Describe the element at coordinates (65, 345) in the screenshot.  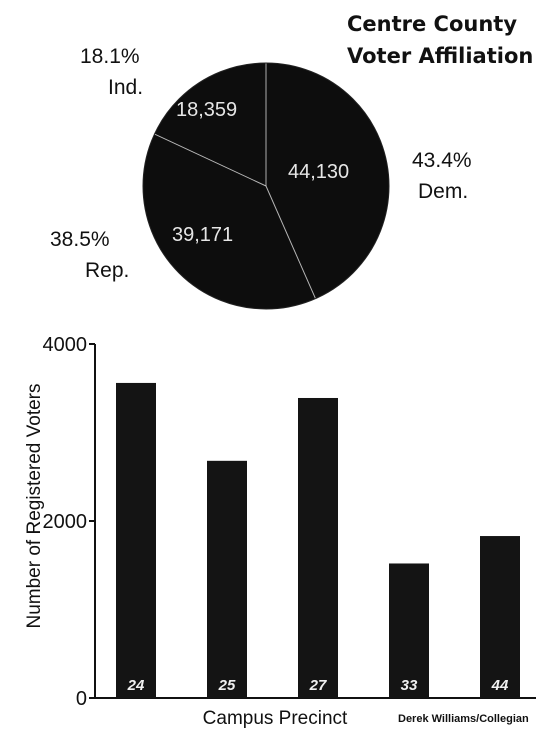
I see `y-tick-label: 4000` at that location.